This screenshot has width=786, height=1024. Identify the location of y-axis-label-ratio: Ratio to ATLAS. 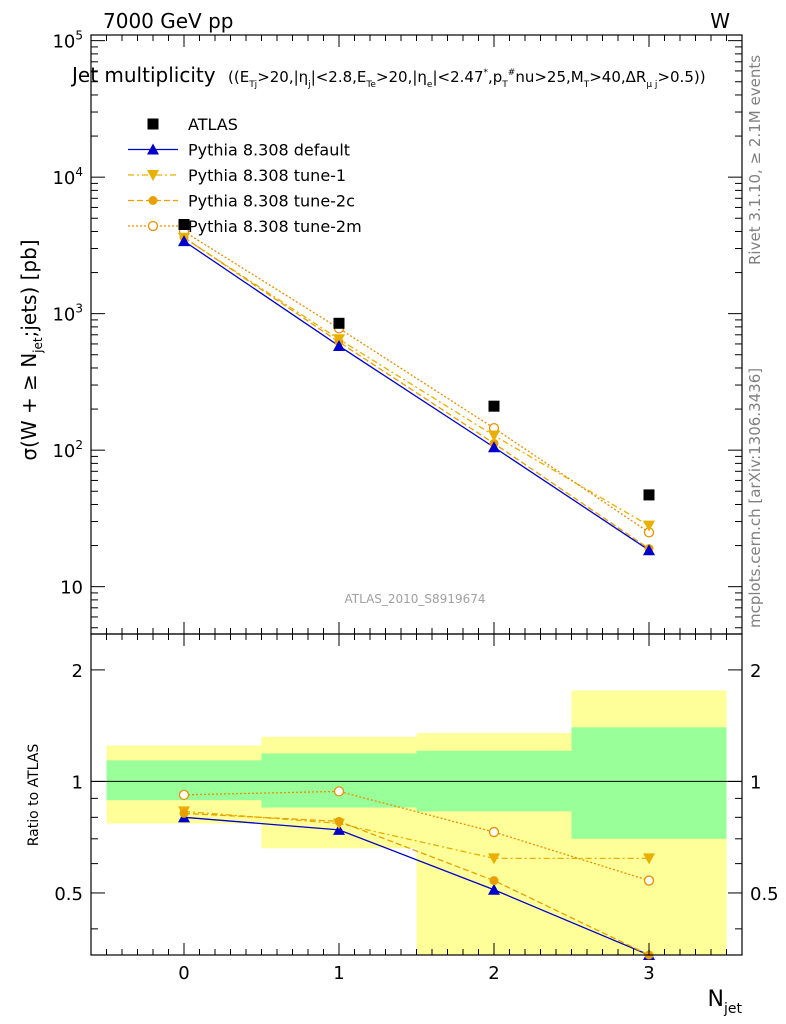
(34, 795).